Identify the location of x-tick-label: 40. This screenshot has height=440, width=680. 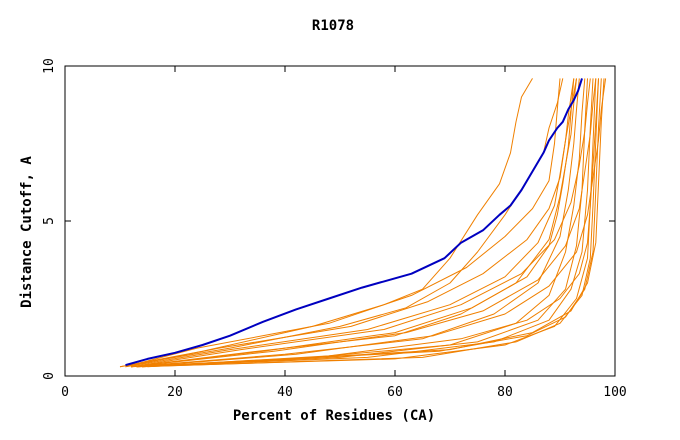
(285, 392).